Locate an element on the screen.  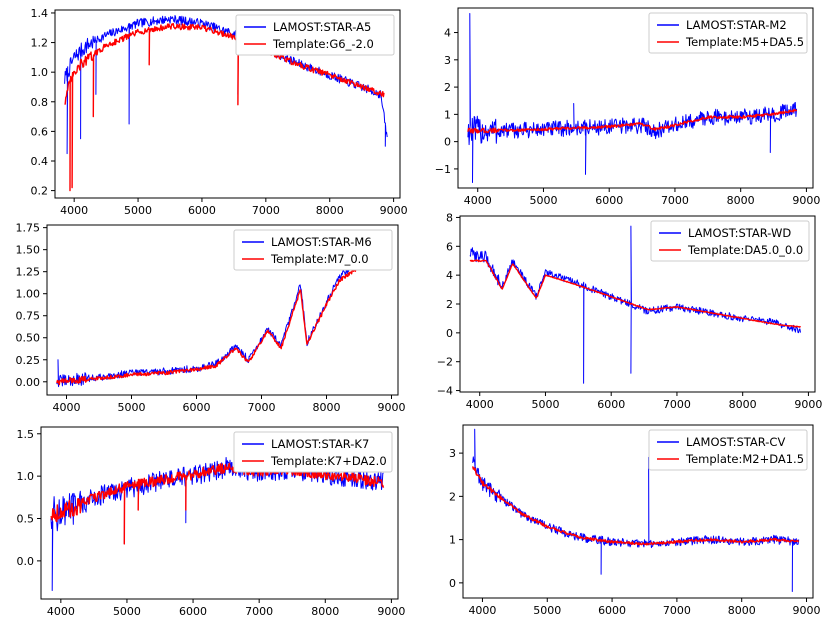
y-tick-label: 8 is located at coordinates (449, 217).